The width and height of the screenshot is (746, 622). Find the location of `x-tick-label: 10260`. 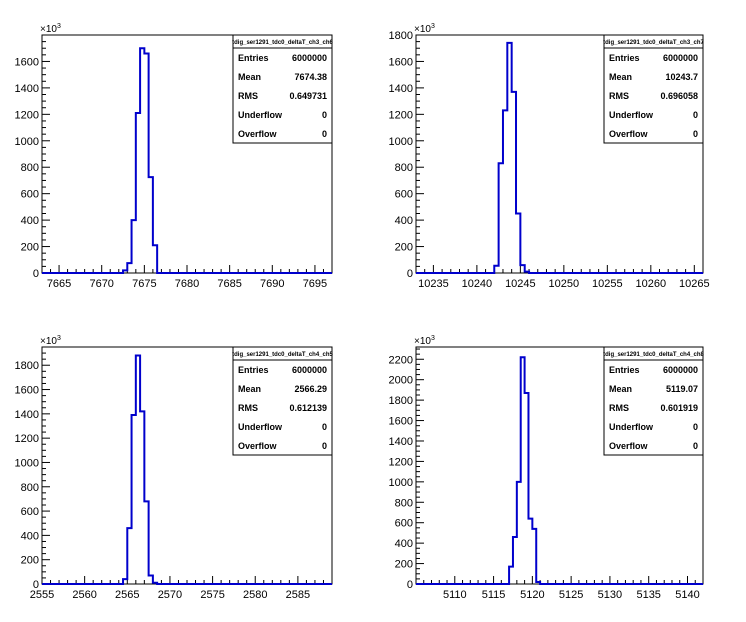

x-tick-label: 10260 is located at coordinates (651, 284).